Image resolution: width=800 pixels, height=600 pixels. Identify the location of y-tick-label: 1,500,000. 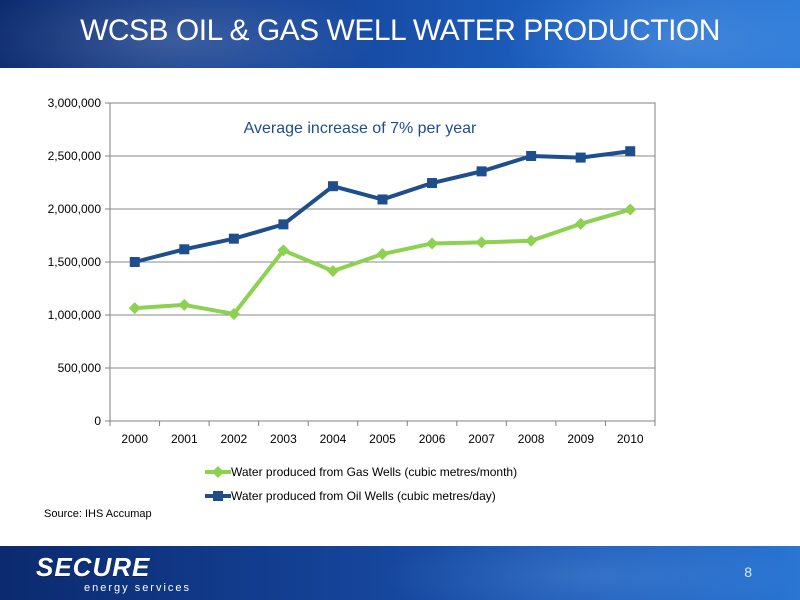
(75, 262).